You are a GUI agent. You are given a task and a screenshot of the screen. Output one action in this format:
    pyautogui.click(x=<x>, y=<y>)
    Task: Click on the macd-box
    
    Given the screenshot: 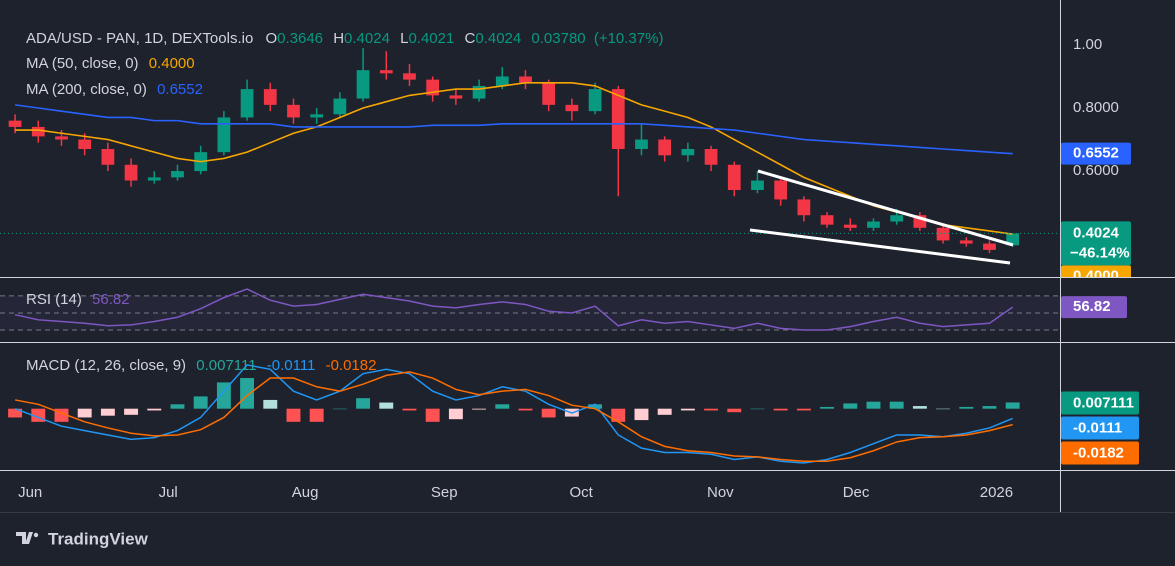 What is the action you would take?
    pyautogui.click(x=1100, y=403)
    